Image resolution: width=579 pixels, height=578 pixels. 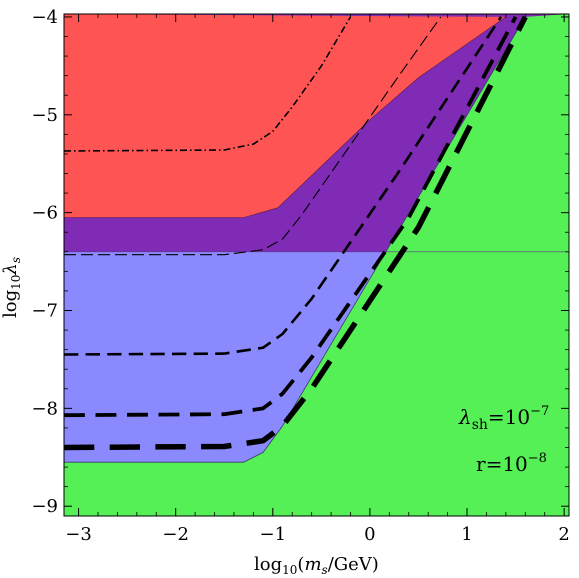 What do you see at coordinates (466, 534) in the screenshot?
I see `x-tick-label-4: 1` at bounding box center [466, 534].